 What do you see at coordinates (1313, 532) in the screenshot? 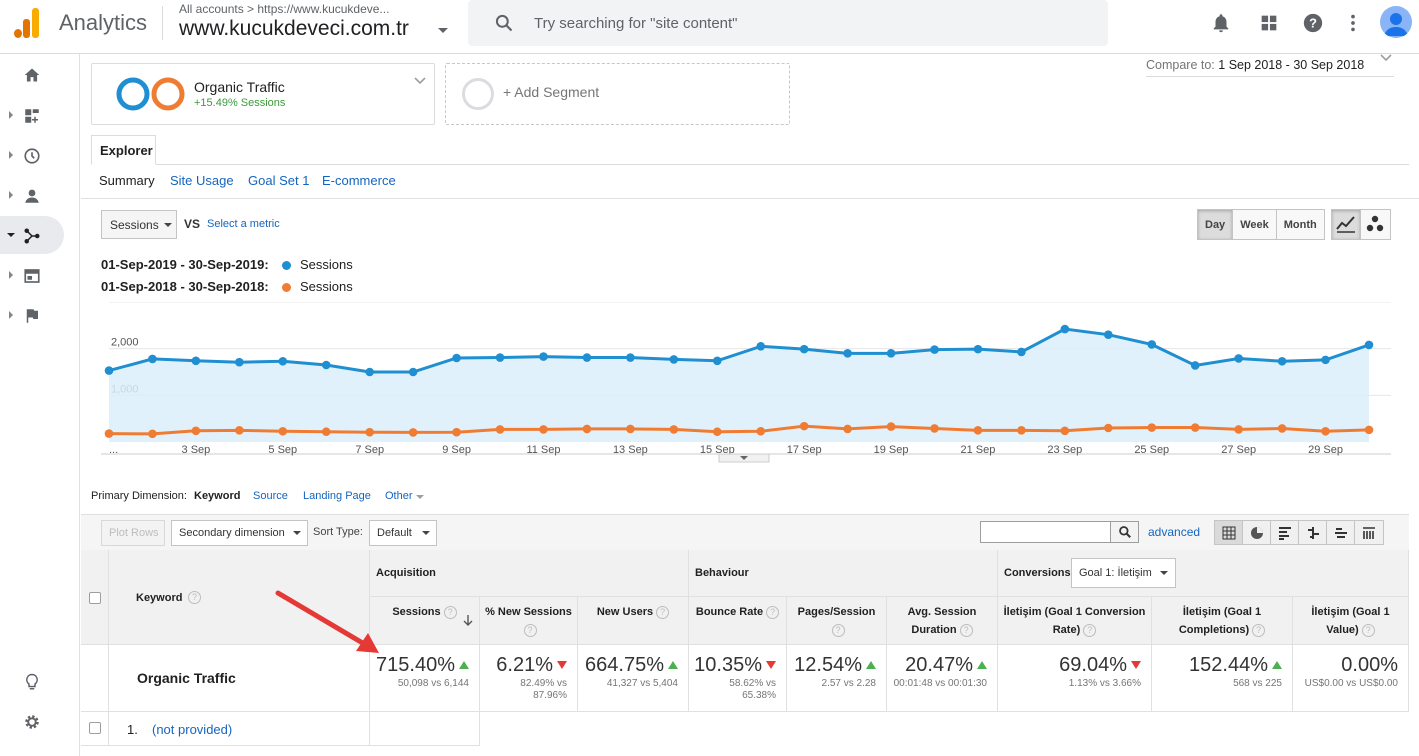
I see `comparison-view-button` at bounding box center [1313, 532].